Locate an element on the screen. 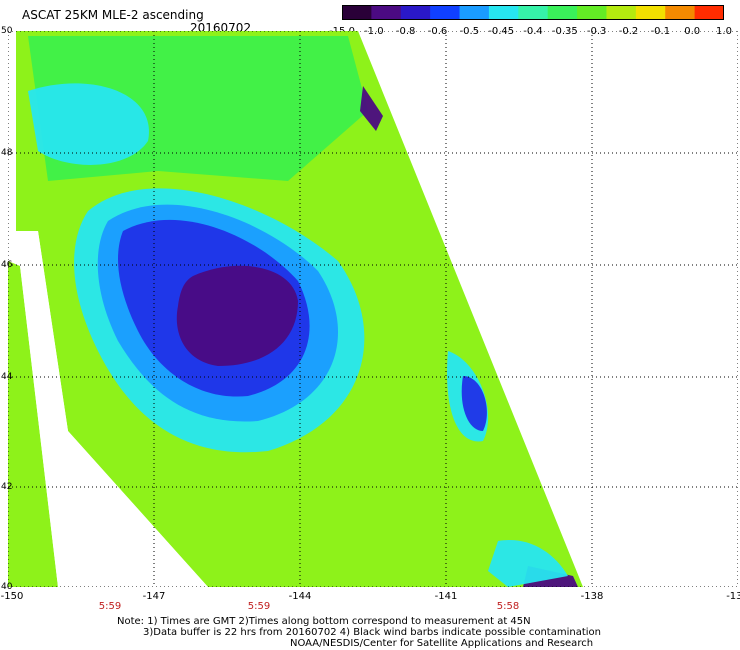 Image resolution: width=740 pixels, height=650 pixels. cyan-edge-south is located at coordinates (528, 563).